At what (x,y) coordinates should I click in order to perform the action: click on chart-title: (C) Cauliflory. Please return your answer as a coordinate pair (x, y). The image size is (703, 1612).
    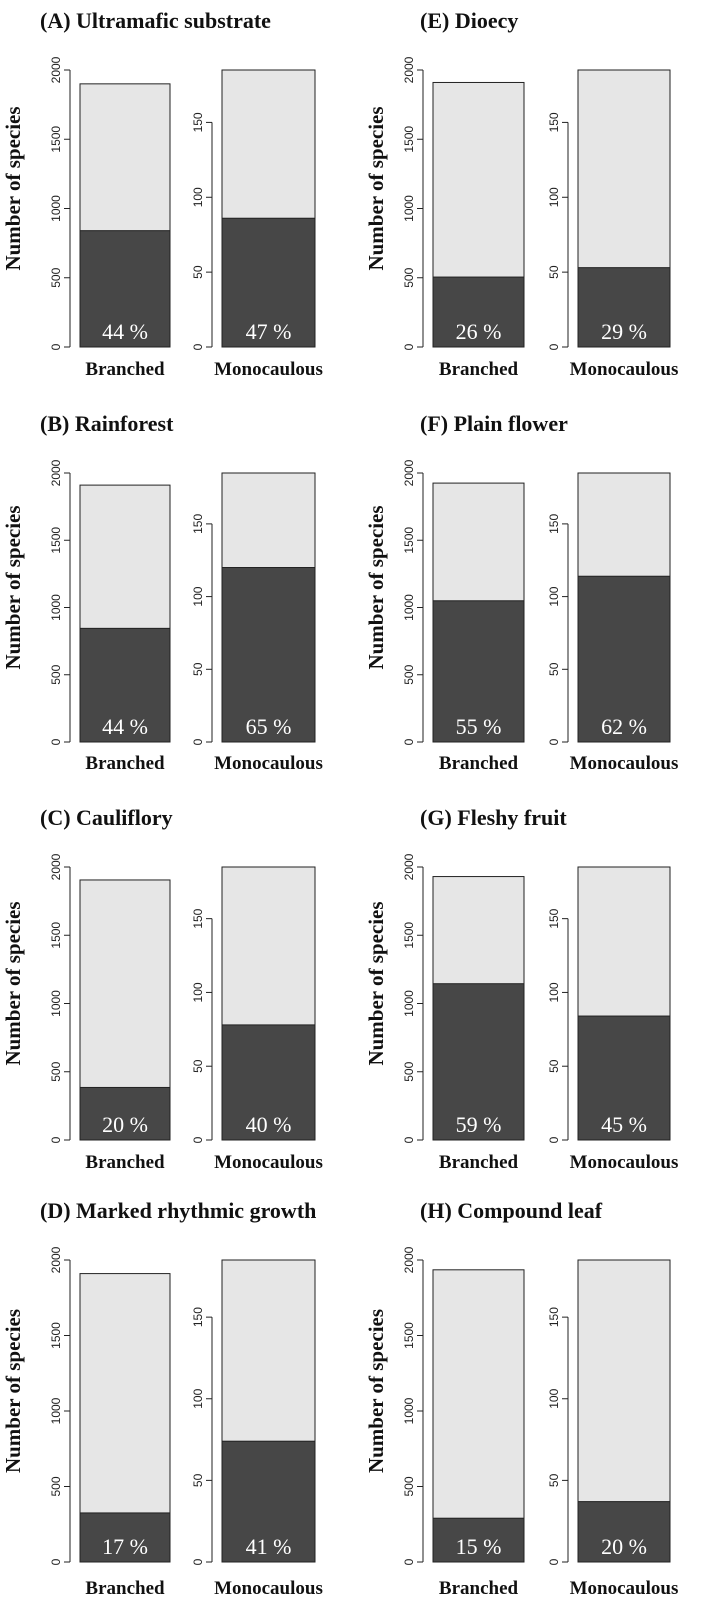
    Looking at the image, I should click on (106, 817).